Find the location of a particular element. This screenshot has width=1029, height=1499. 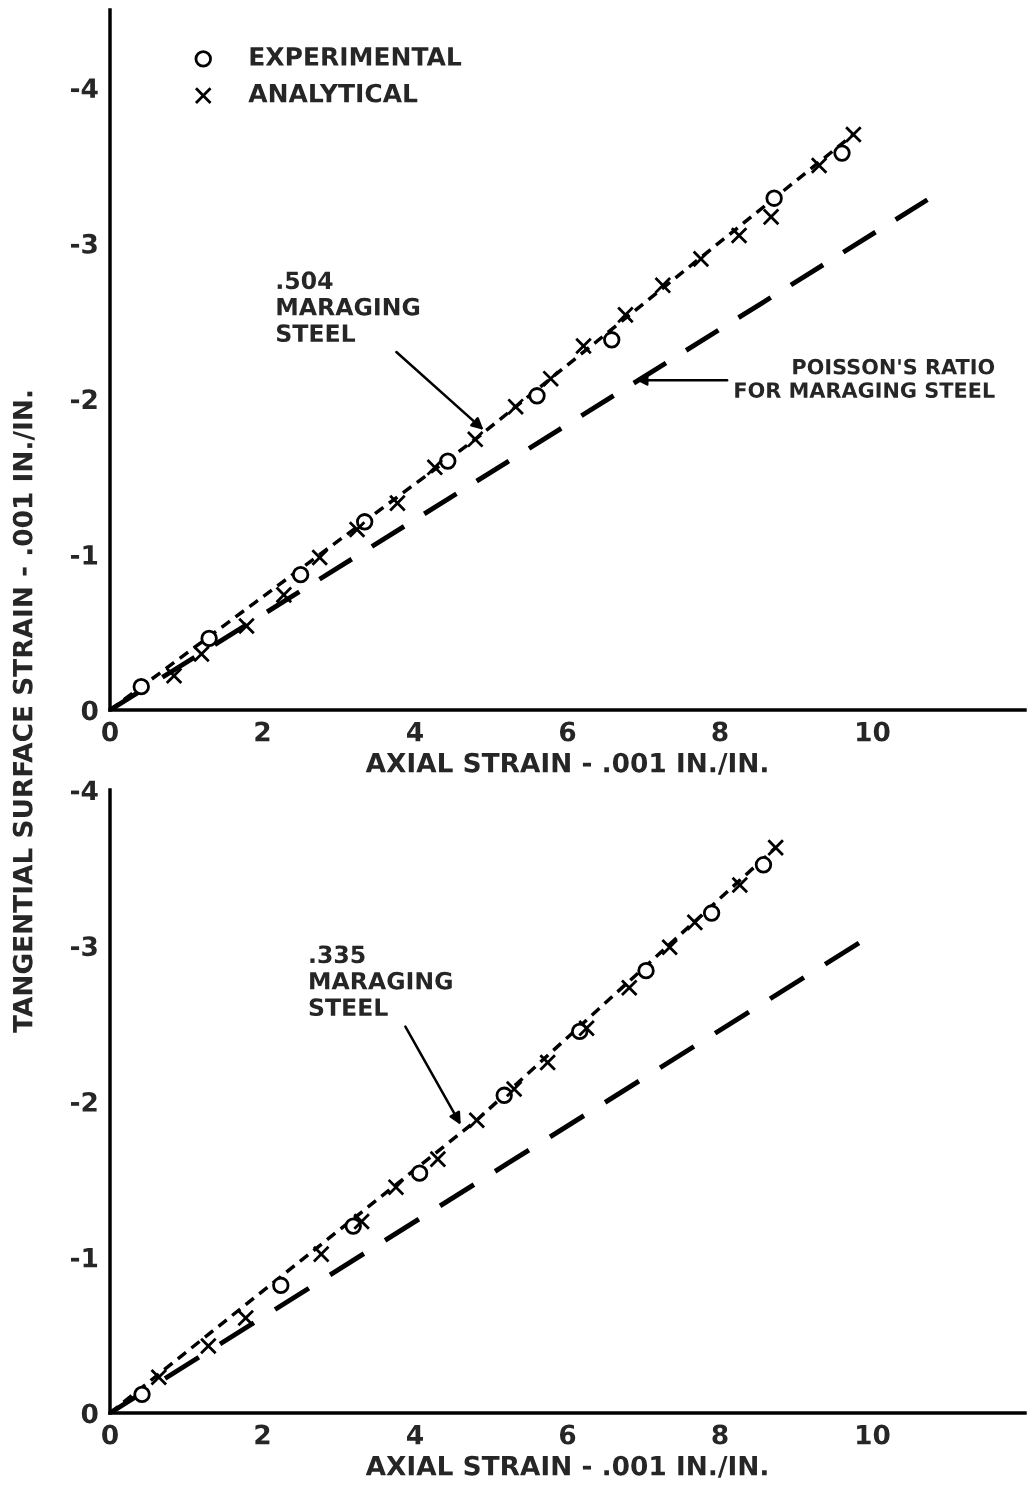

annotation: .504 MARAGING STEEL is located at coordinates (348, 307).